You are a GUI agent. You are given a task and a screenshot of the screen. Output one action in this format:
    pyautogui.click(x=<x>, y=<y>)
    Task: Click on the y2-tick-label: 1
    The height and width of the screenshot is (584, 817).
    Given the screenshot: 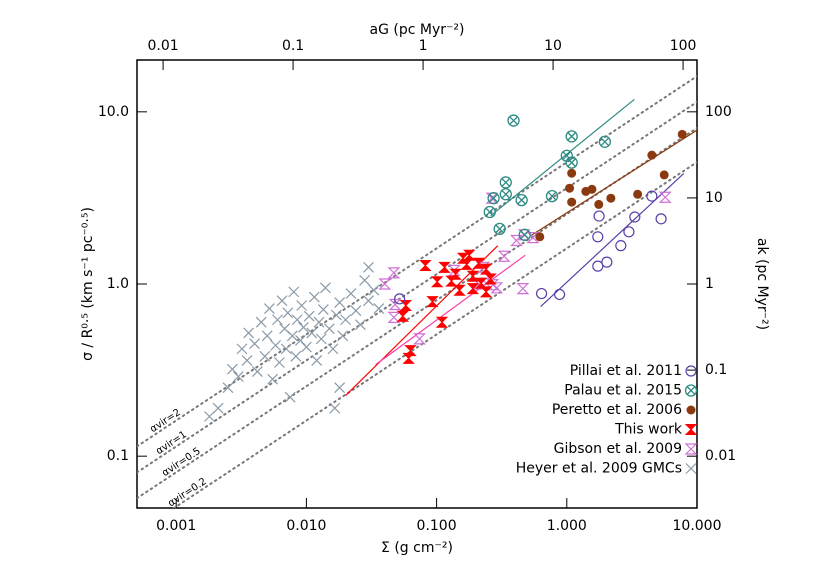 What is the action you would take?
    pyautogui.click(x=709, y=284)
    